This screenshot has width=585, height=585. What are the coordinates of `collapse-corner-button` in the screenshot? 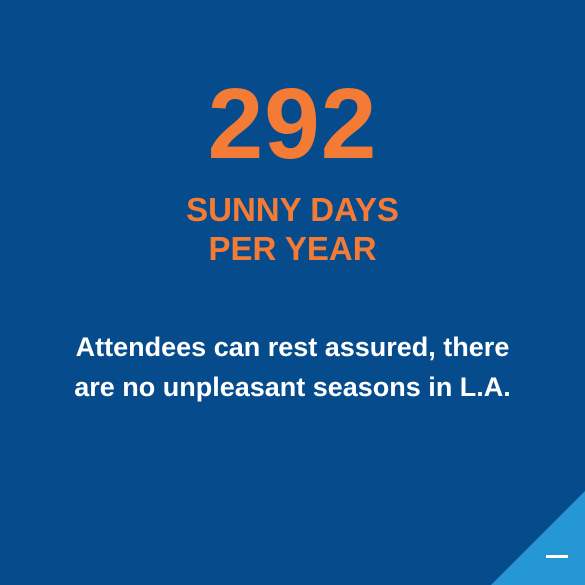 It's located at (538, 538).